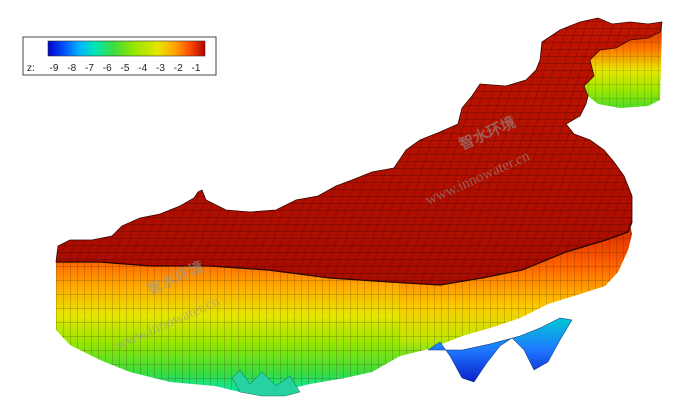 The height and width of the screenshot is (414, 675). Describe the element at coordinates (142, 68) in the screenshot. I see `legend-tick-label: -4` at that location.